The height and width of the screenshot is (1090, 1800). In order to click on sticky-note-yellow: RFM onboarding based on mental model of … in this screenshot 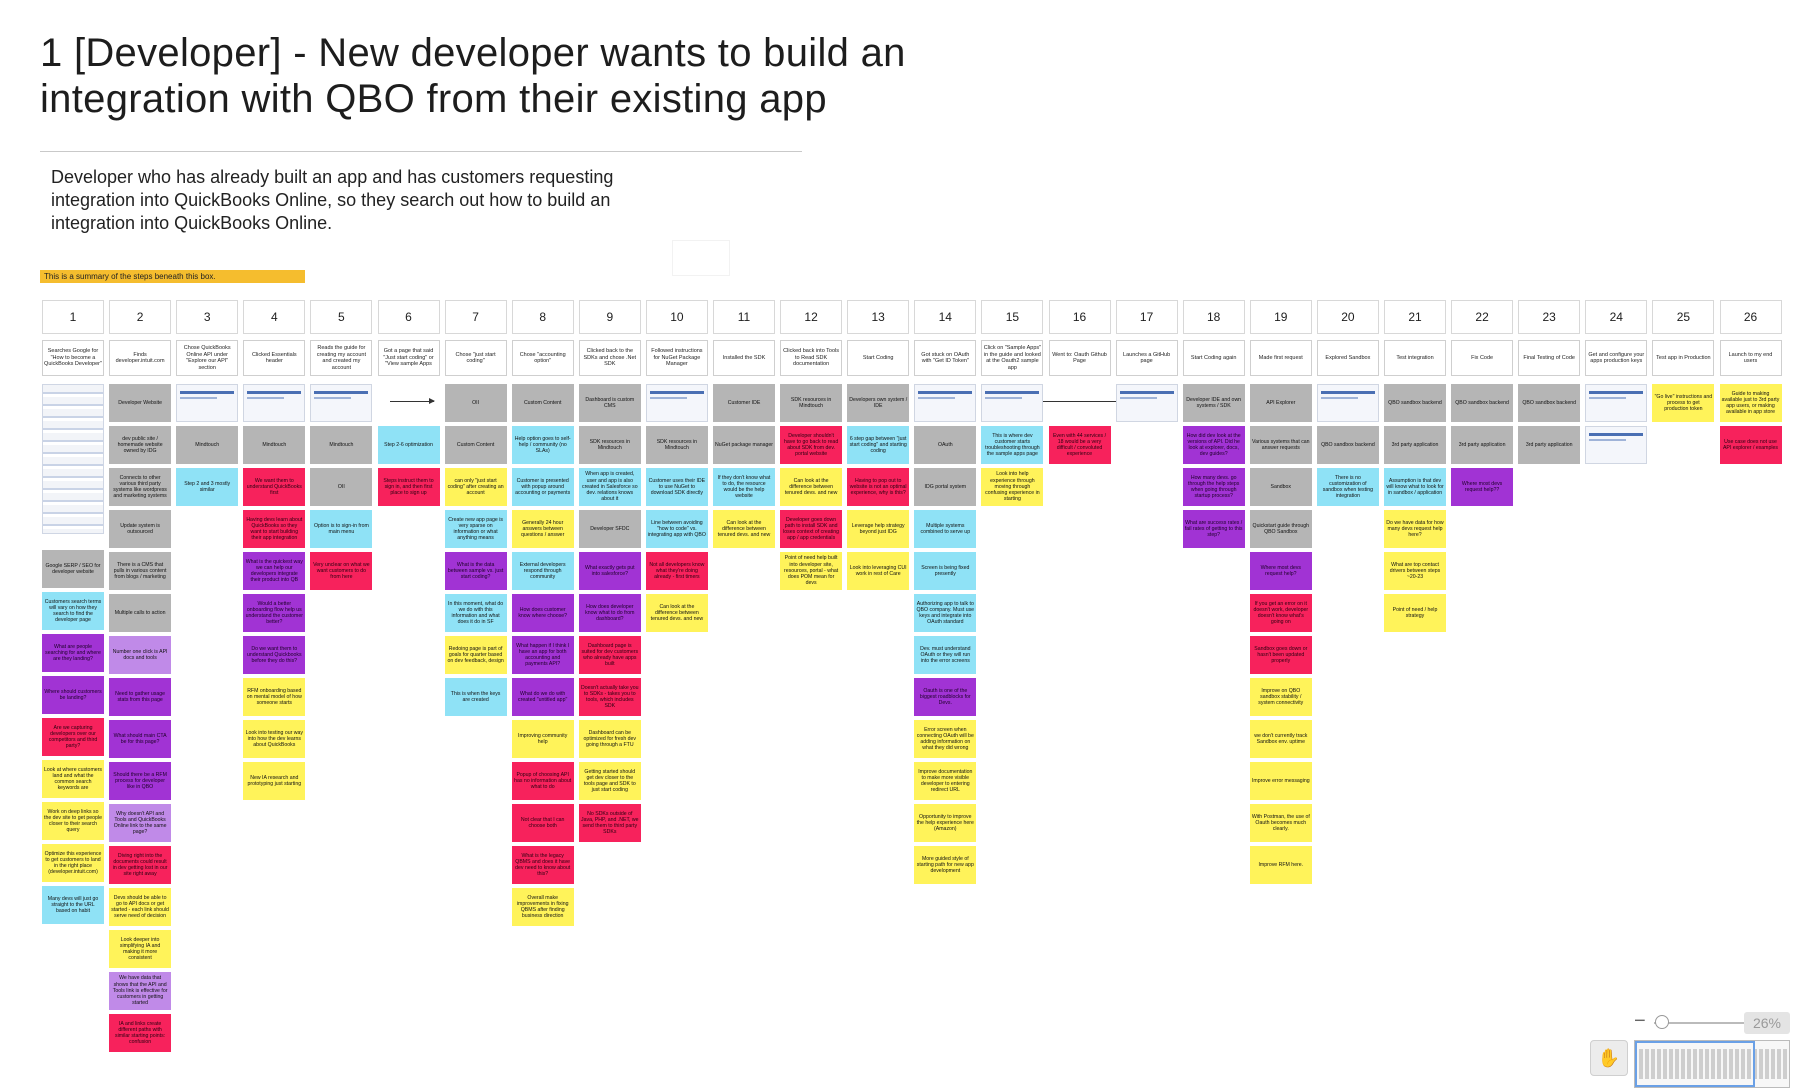, I will do `click(274, 697)`.